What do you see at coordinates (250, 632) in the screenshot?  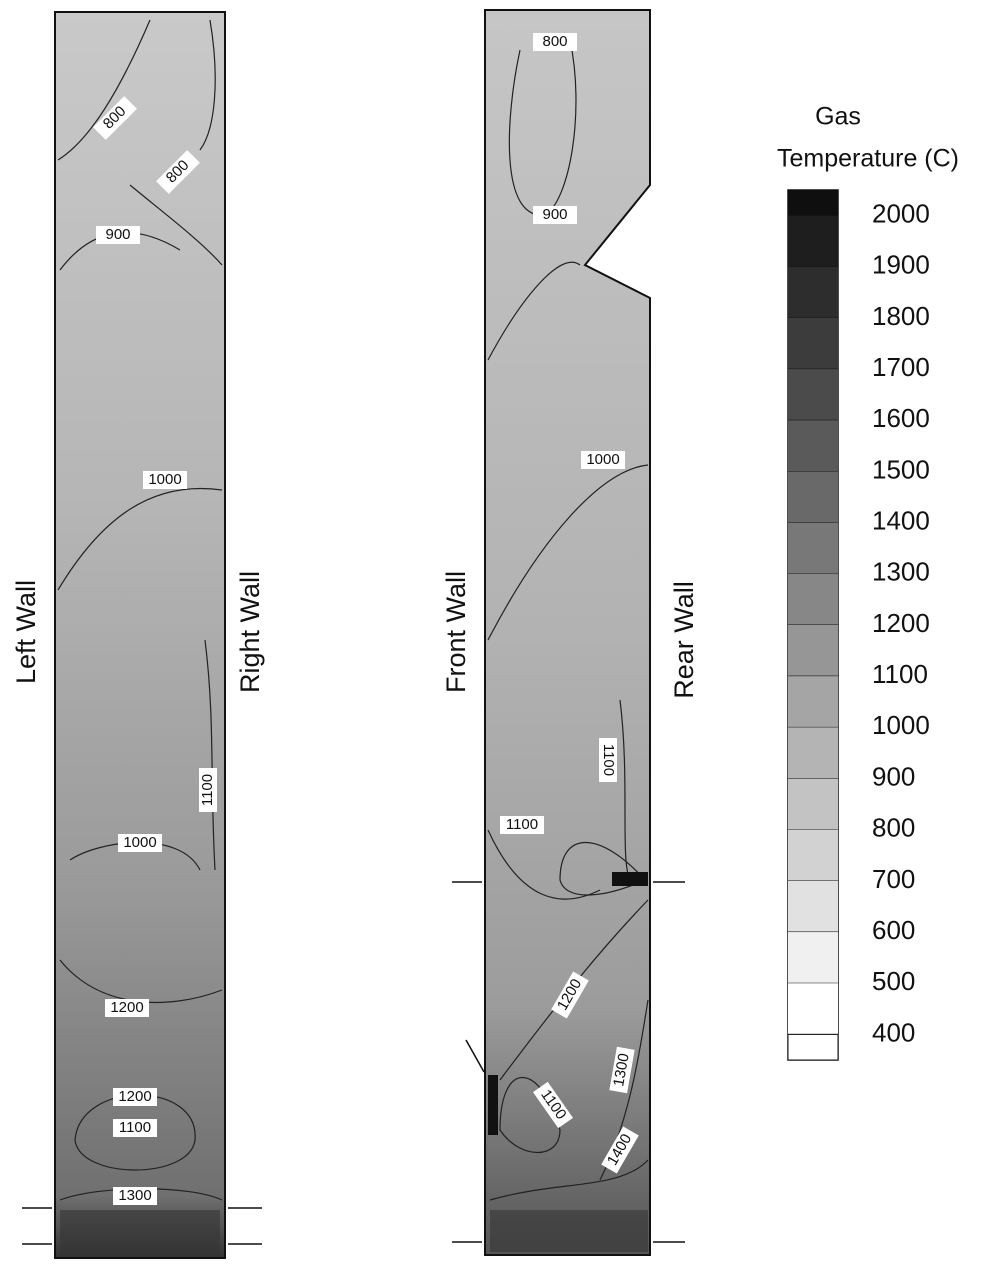 I see `wall-label: Right Wall` at bounding box center [250, 632].